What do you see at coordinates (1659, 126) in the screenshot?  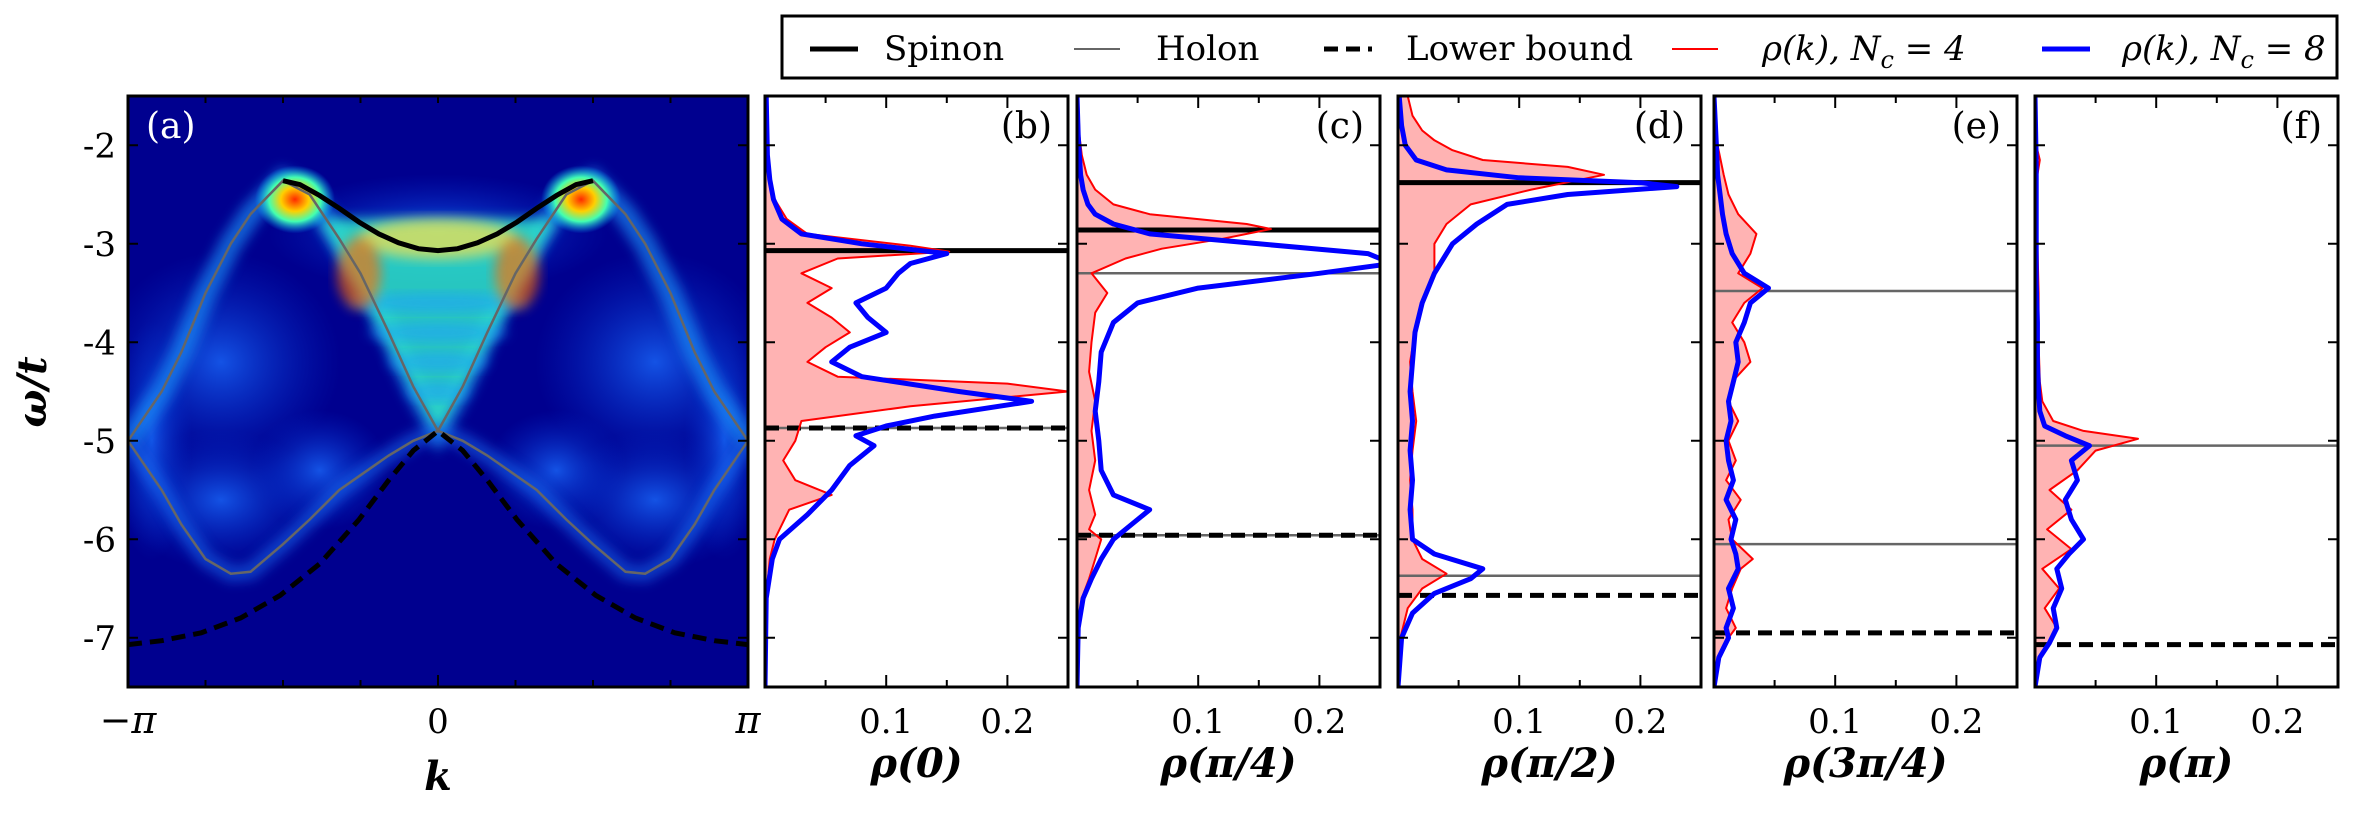 I see `panel-label: (d)` at bounding box center [1659, 126].